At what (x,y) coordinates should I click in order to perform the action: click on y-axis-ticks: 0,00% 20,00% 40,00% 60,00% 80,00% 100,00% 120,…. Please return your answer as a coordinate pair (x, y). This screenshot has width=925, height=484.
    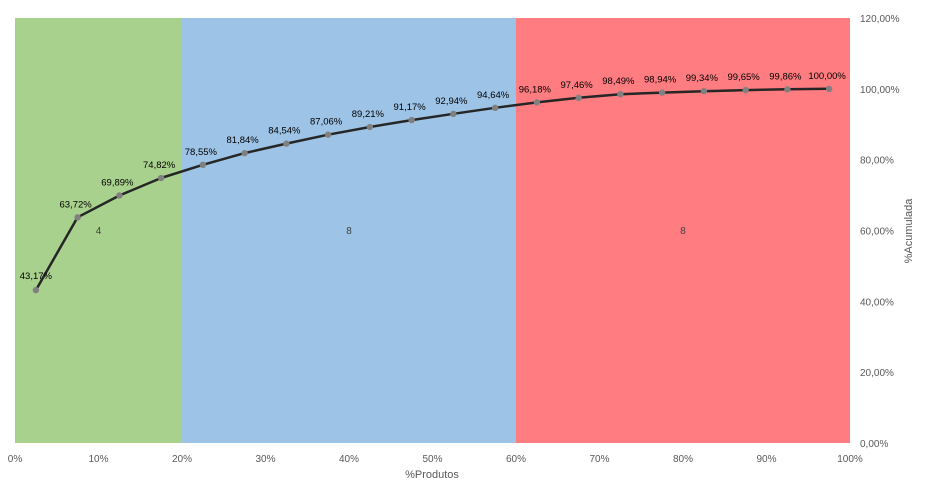
    Looking at the image, I should click on (880, 232).